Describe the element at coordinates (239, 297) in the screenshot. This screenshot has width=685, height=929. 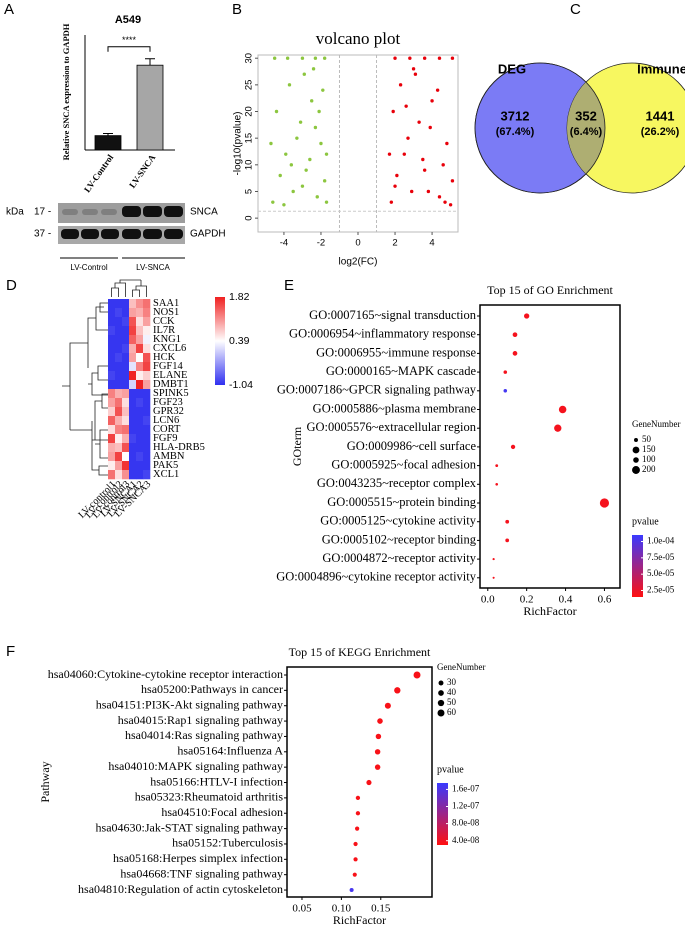
I see `colorbar-label: 1.82` at that location.